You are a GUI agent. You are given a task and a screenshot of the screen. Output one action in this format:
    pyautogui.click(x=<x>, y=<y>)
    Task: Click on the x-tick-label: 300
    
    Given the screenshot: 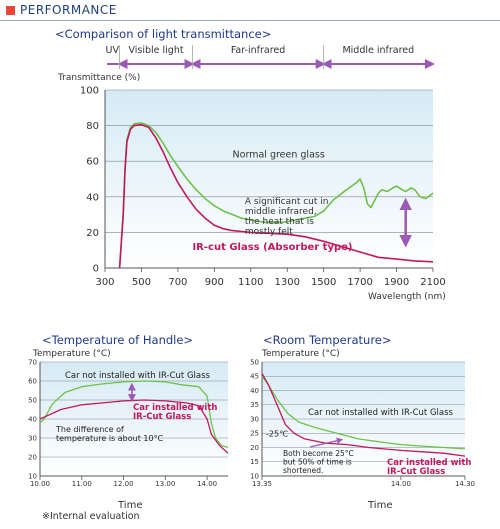 What is the action you would take?
    pyautogui.click(x=104, y=282)
    